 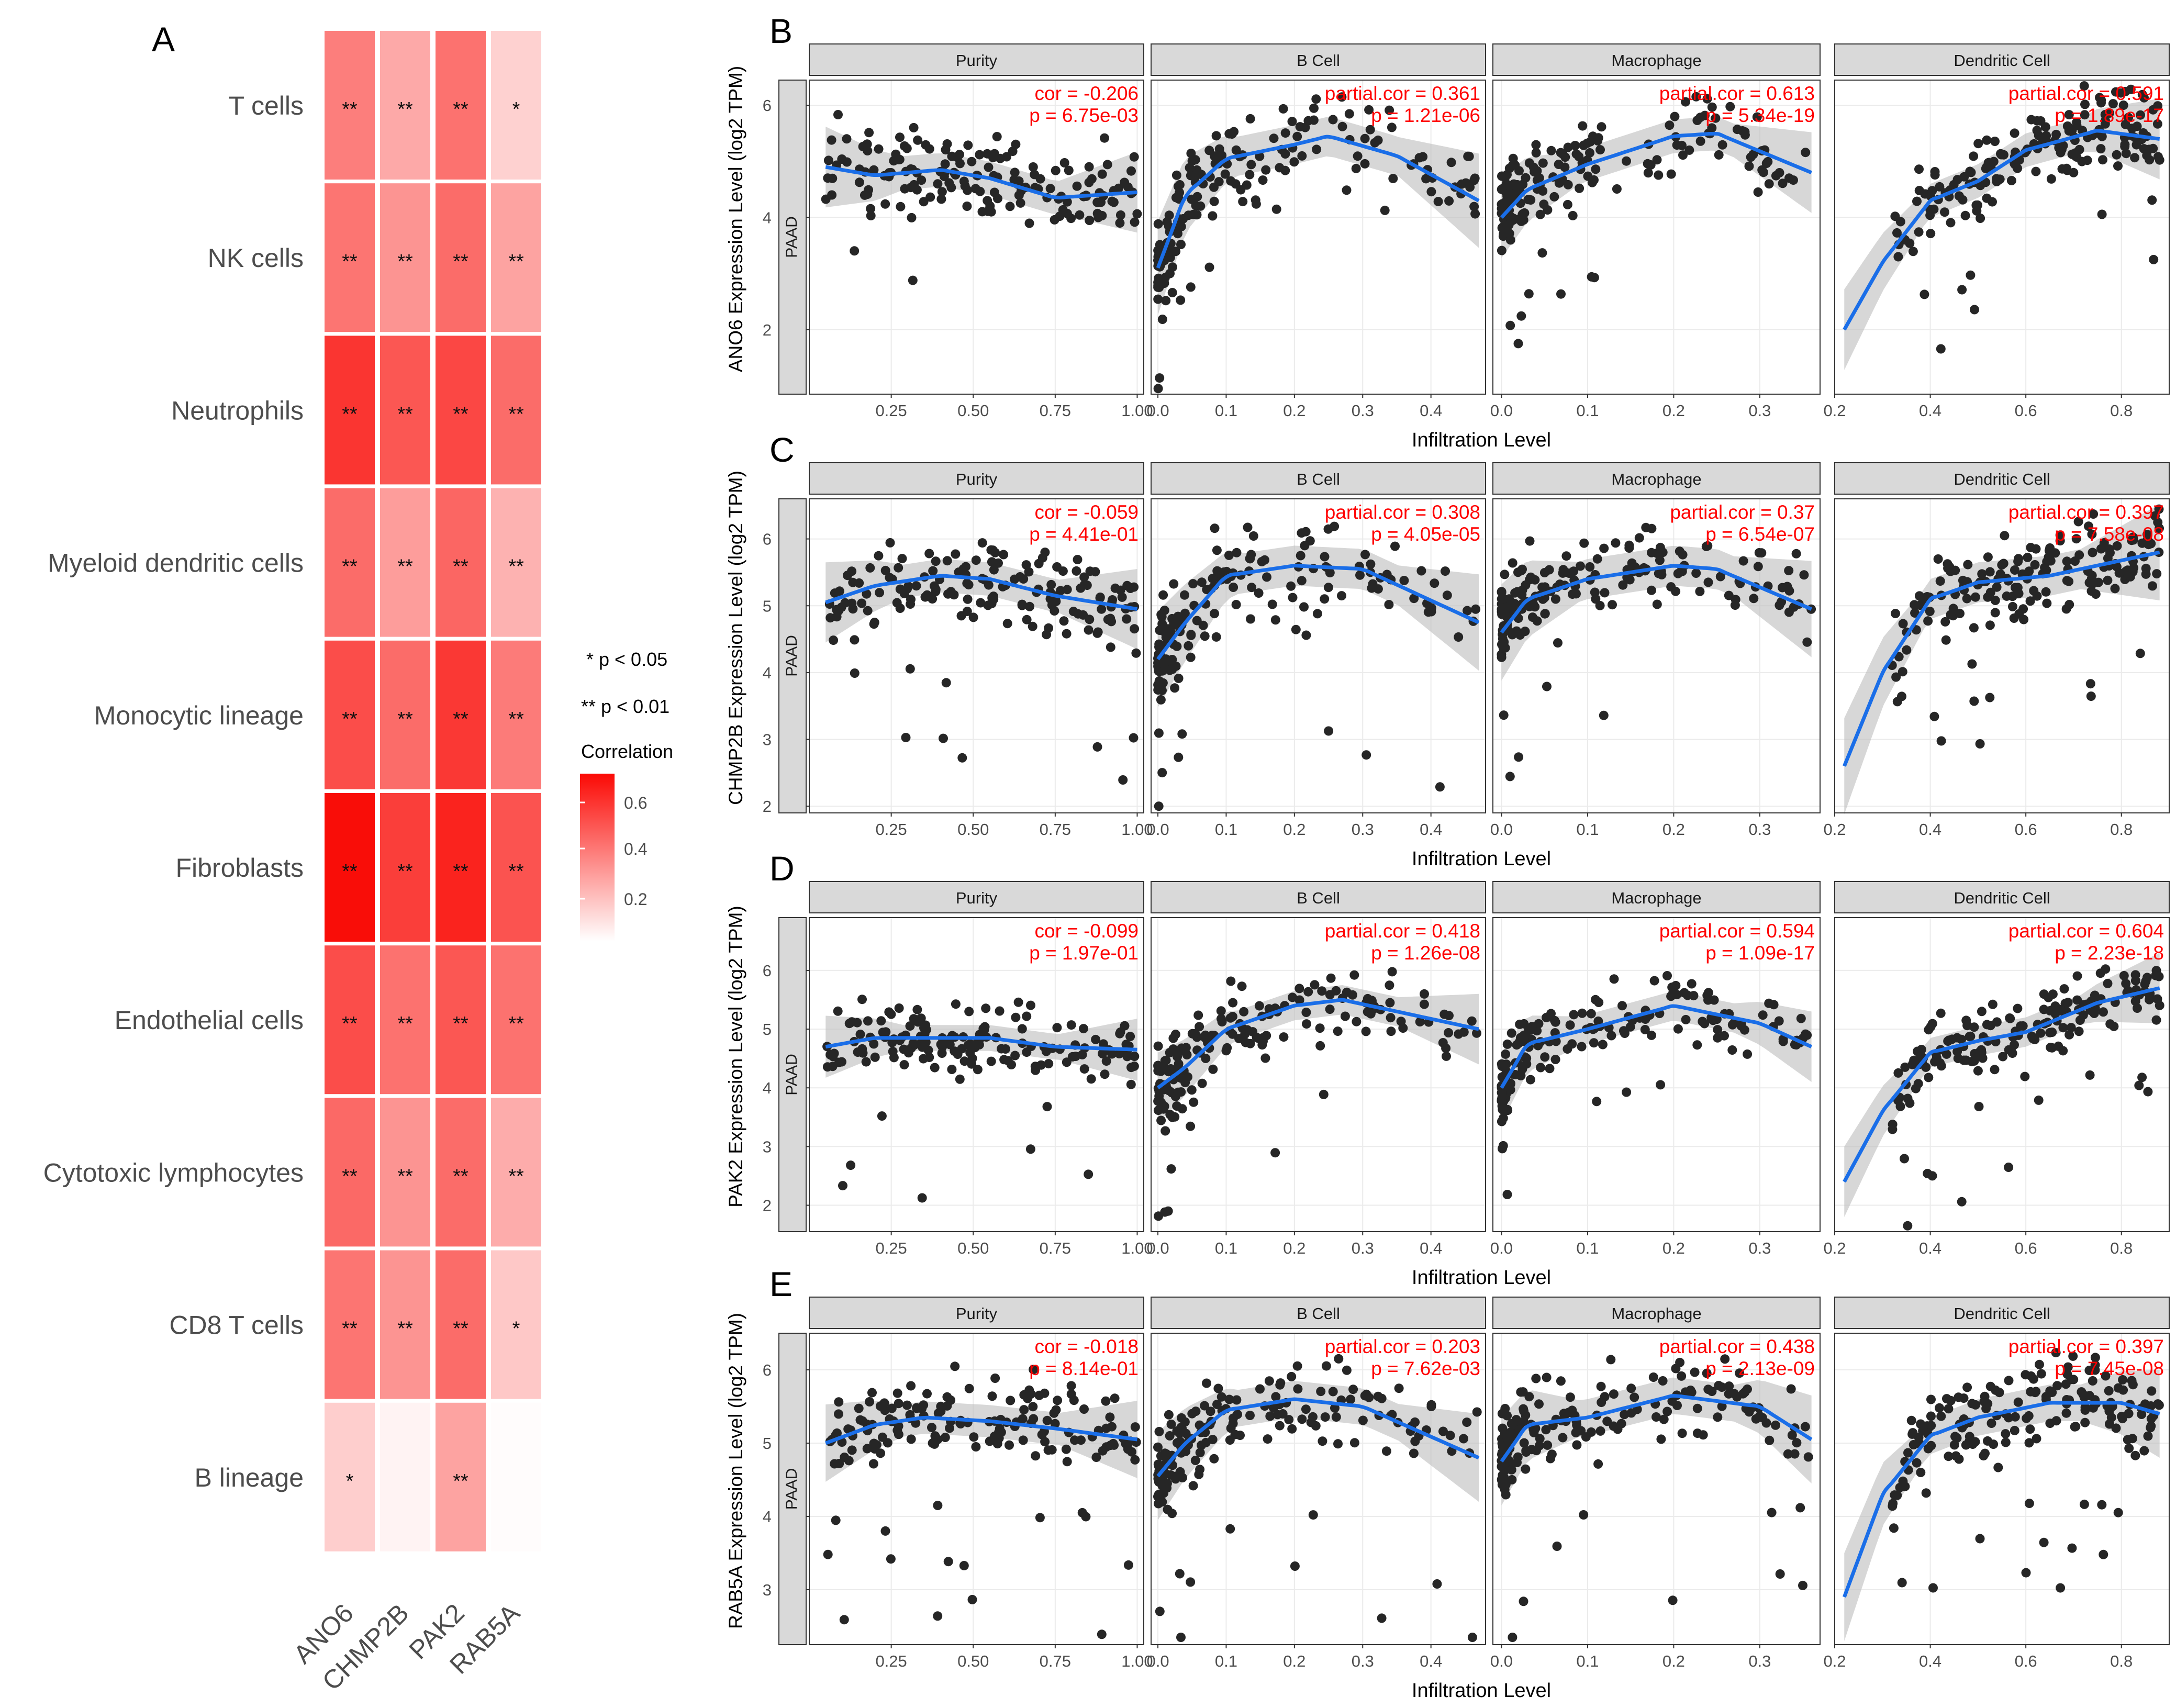 What do you see at coordinates (2002, 60) in the screenshot?
I see `facet-title: Dendritic Cell` at bounding box center [2002, 60].